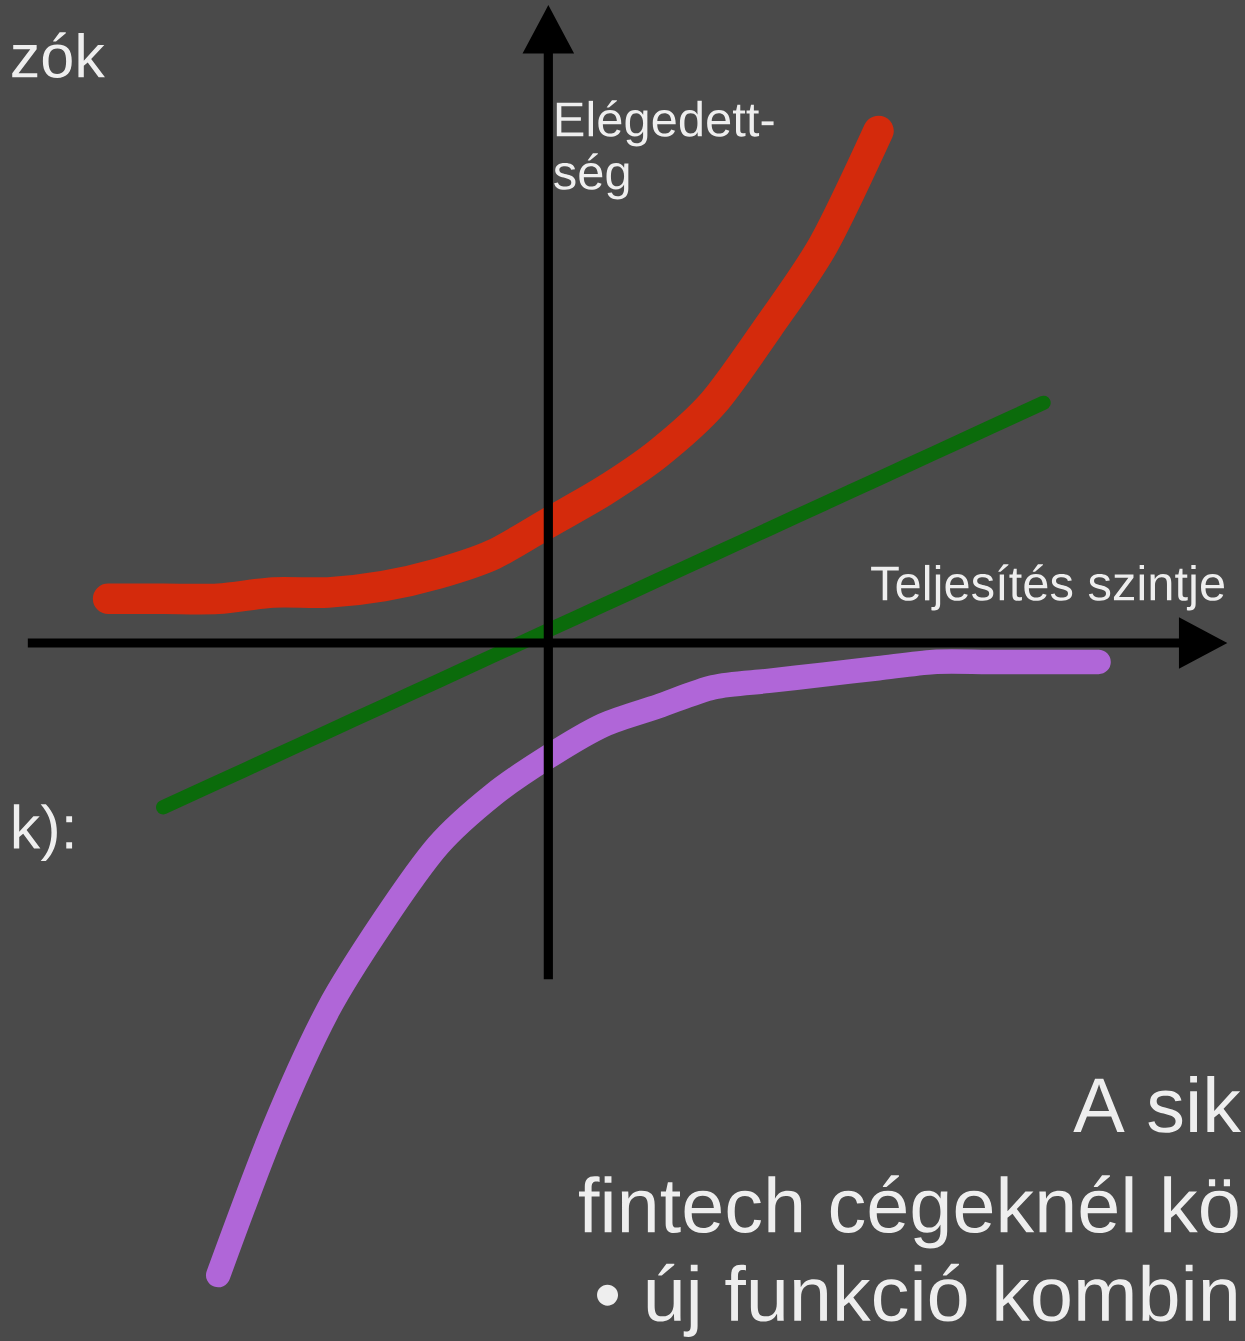 The image size is (1245, 1341). I want to click on text: zók, so click(58, 55).